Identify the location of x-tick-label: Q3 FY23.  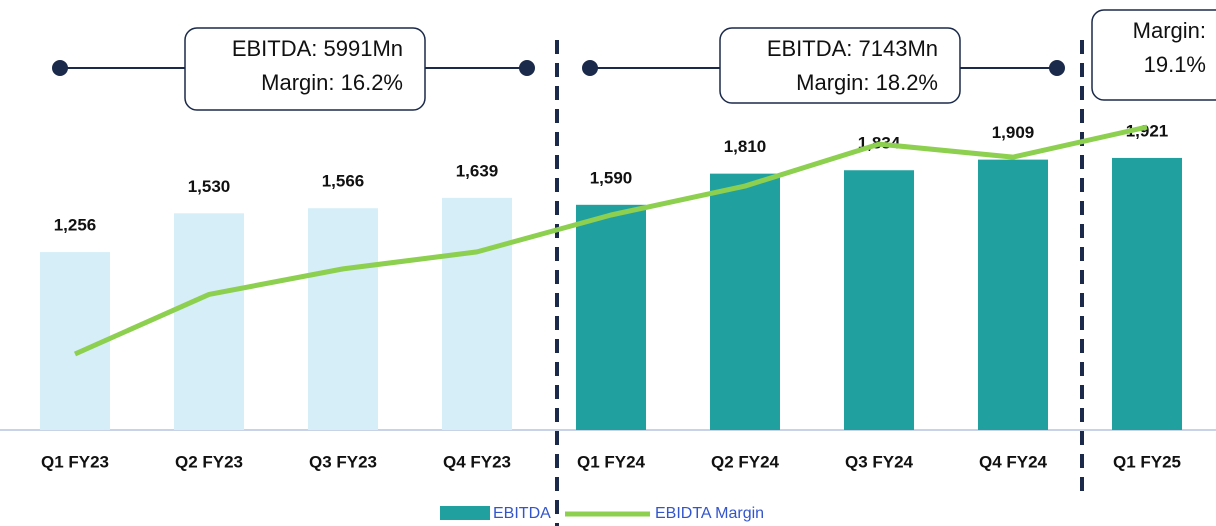
(343, 461).